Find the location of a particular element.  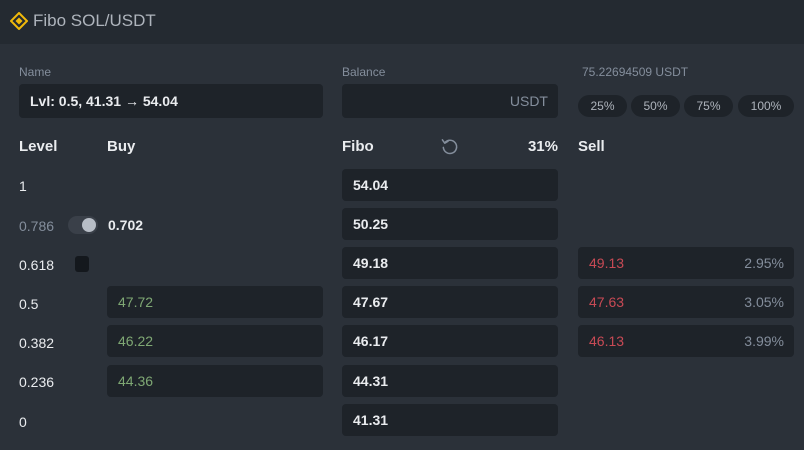

sell-price: 47.63 is located at coordinates (607, 302).